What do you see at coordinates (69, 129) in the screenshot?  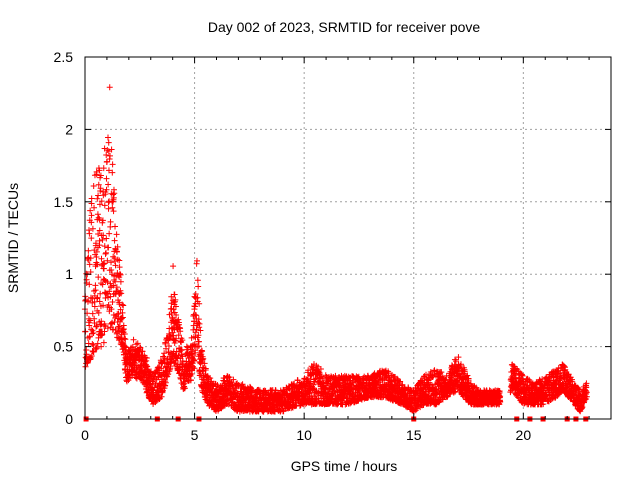 I see `y-tick-label: 2` at bounding box center [69, 129].